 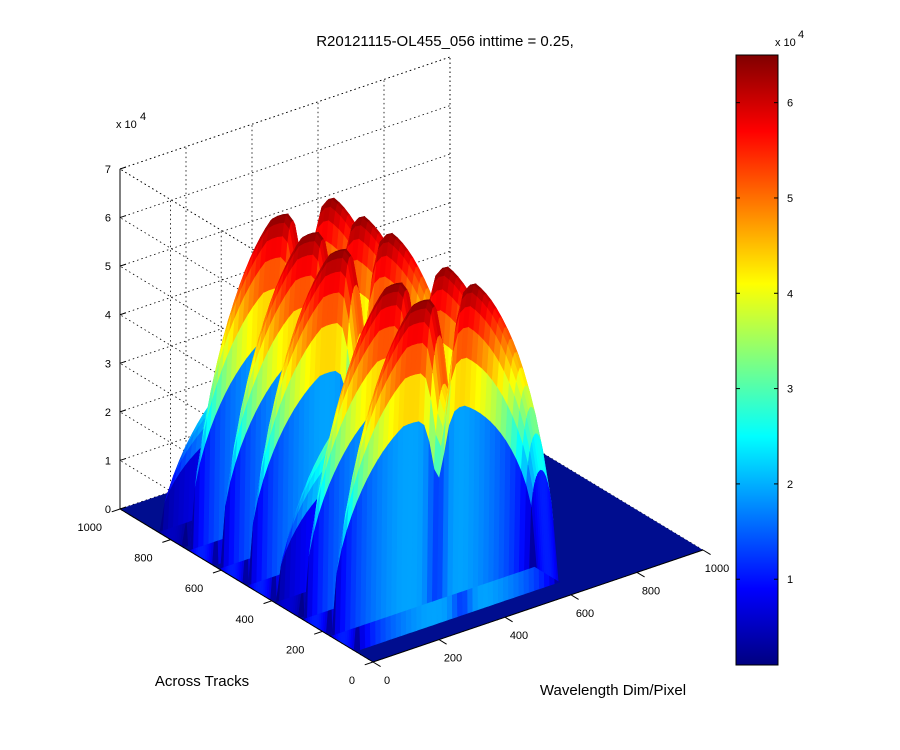 What do you see at coordinates (790, 199) in the screenshot?
I see `colorbar-tick-label: 5` at bounding box center [790, 199].